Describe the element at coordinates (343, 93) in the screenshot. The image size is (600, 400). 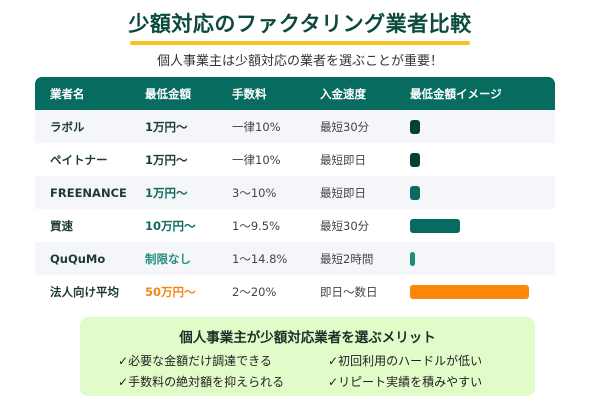
I see `column-header-speed: 入金速度` at that location.